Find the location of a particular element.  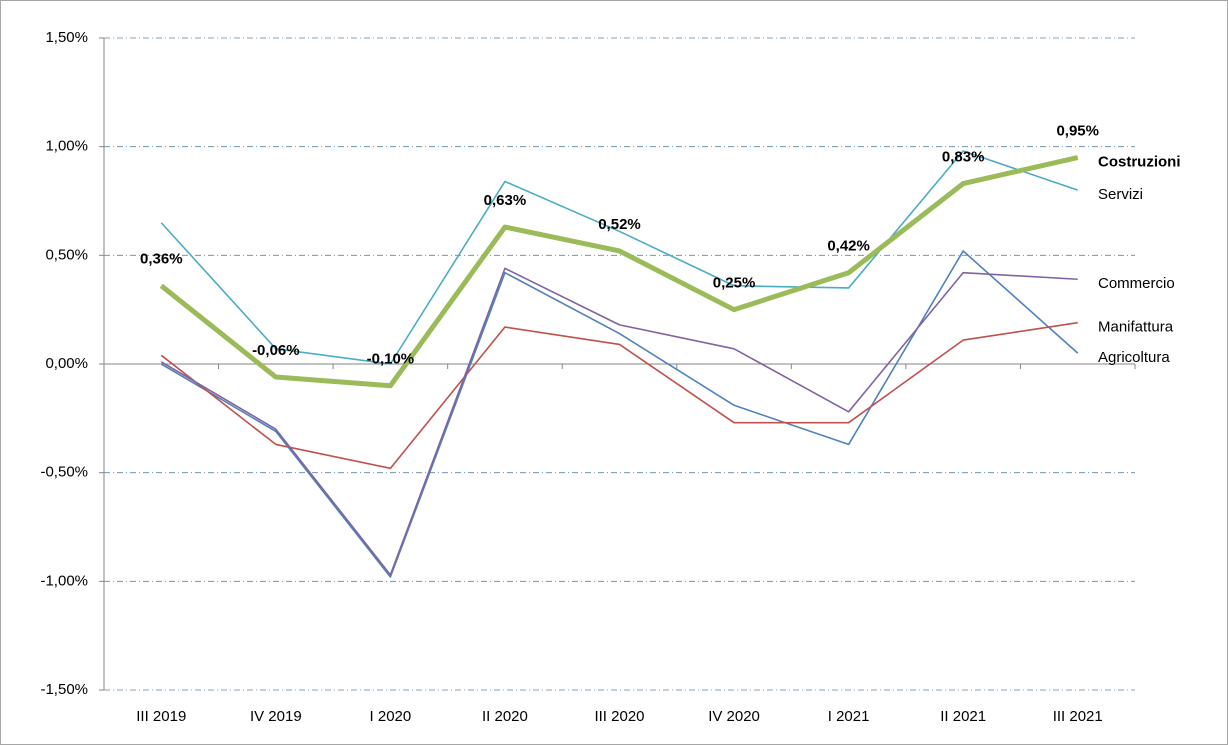

x-tick-label: III 2019 is located at coordinates (161, 716).